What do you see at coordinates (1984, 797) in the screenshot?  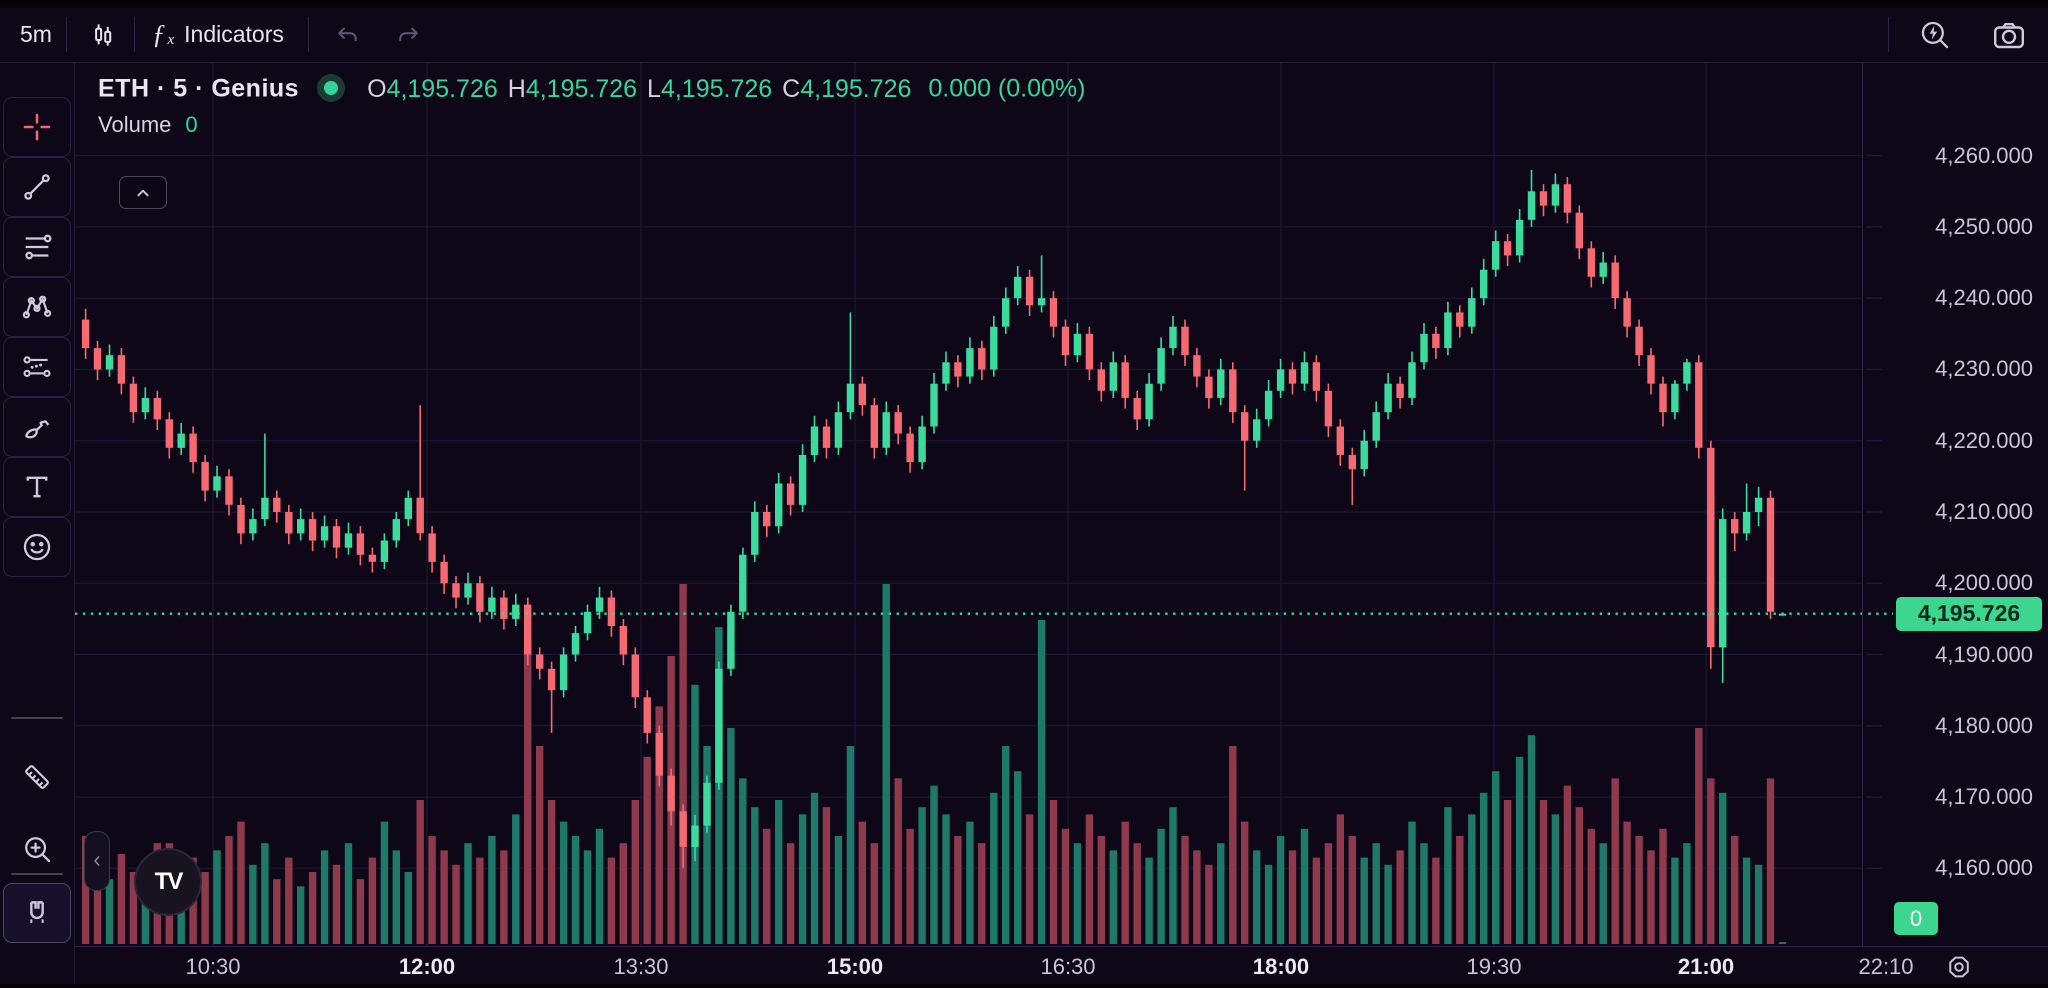 I see `price-tick-label: 4,170.000` at bounding box center [1984, 797].